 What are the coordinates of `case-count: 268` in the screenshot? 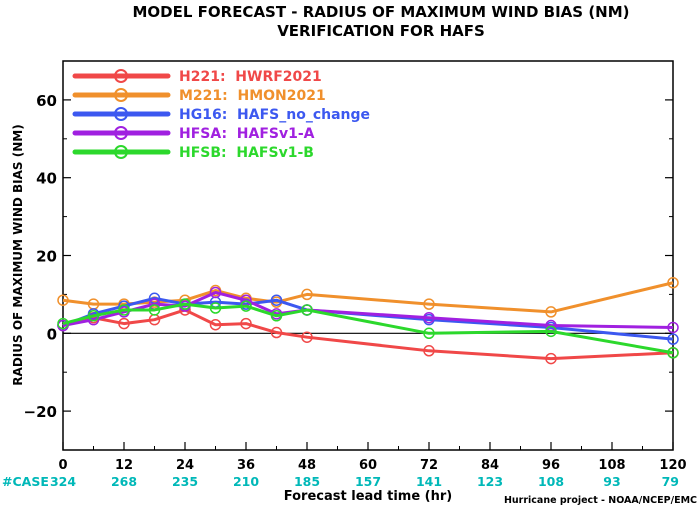 It's located at (124, 481).